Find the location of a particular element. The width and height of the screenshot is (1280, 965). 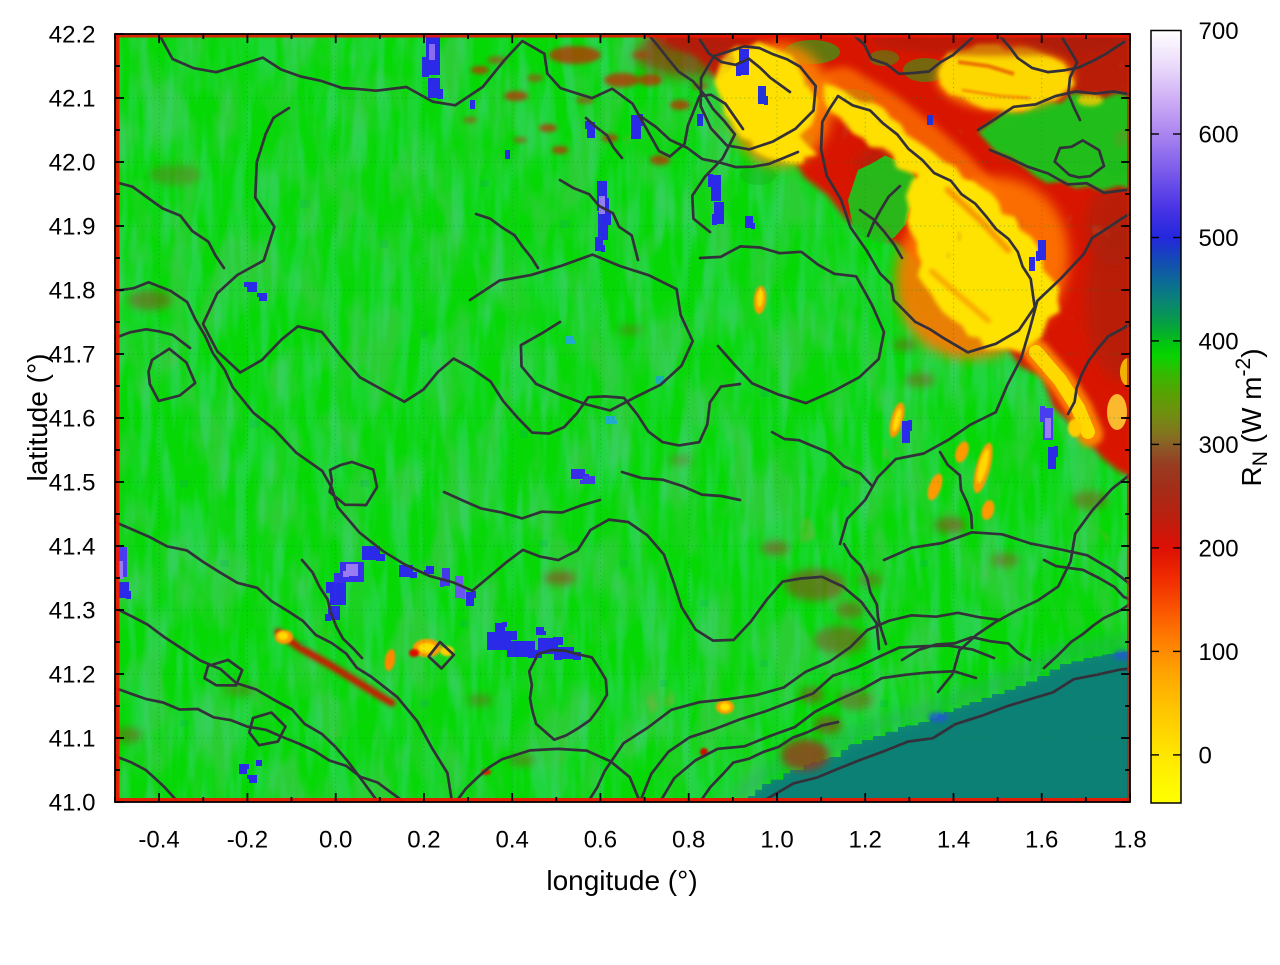

svg-text: 41.4 is located at coordinates (72, 547).